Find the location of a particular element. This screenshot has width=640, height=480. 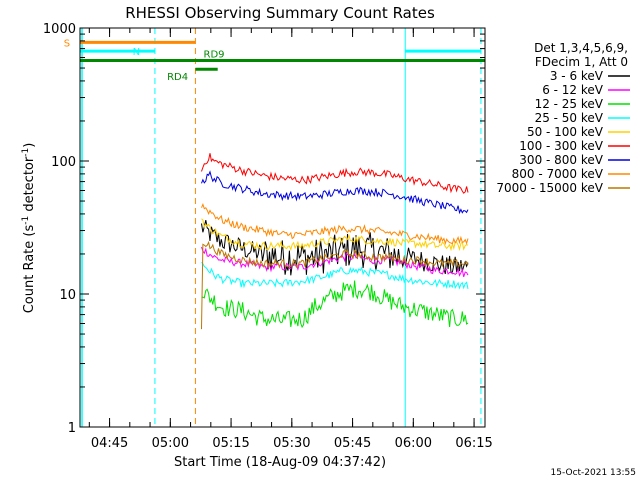

legend-label: 3 - 6 keV is located at coordinates (577, 76).